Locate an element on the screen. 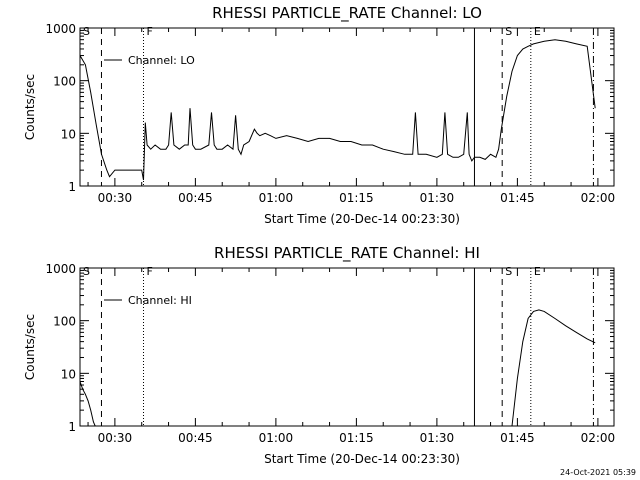  legend-label: Channel: LO is located at coordinates (161, 60).